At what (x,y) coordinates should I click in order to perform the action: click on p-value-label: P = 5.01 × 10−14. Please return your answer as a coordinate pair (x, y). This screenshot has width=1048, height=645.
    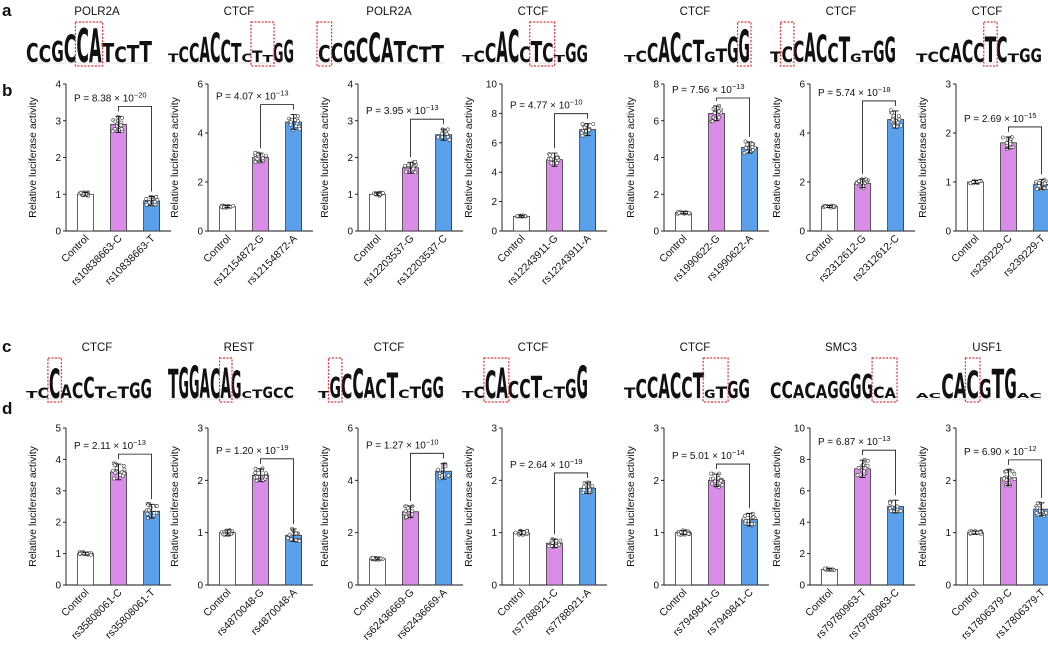
    Looking at the image, I should click on (708, 455).